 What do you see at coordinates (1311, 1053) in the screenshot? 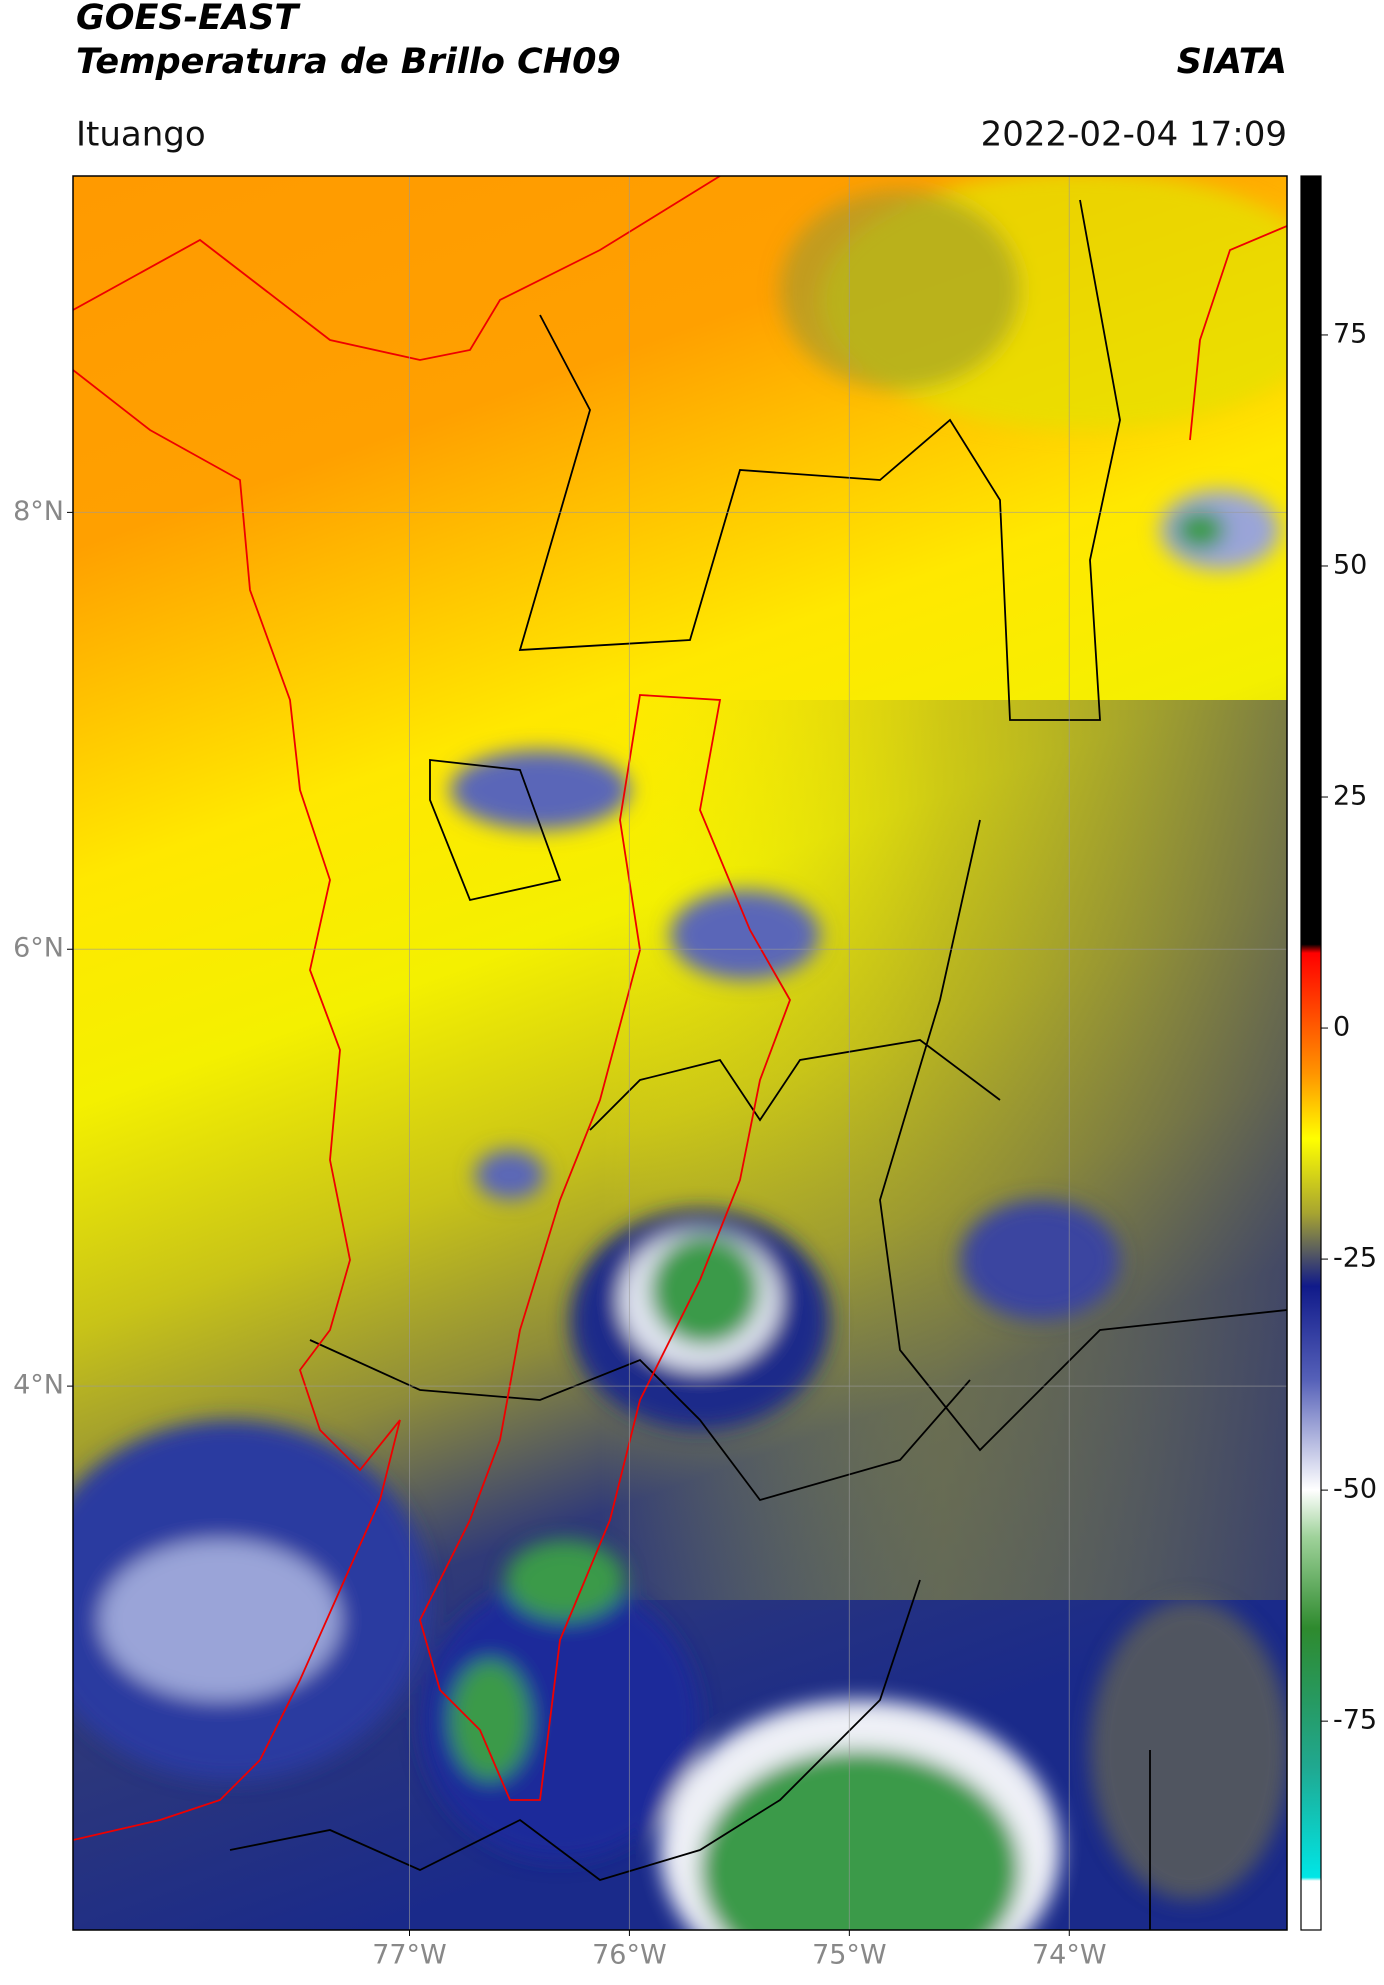
I see `colorbar` at bounding box center [1311, 1053].